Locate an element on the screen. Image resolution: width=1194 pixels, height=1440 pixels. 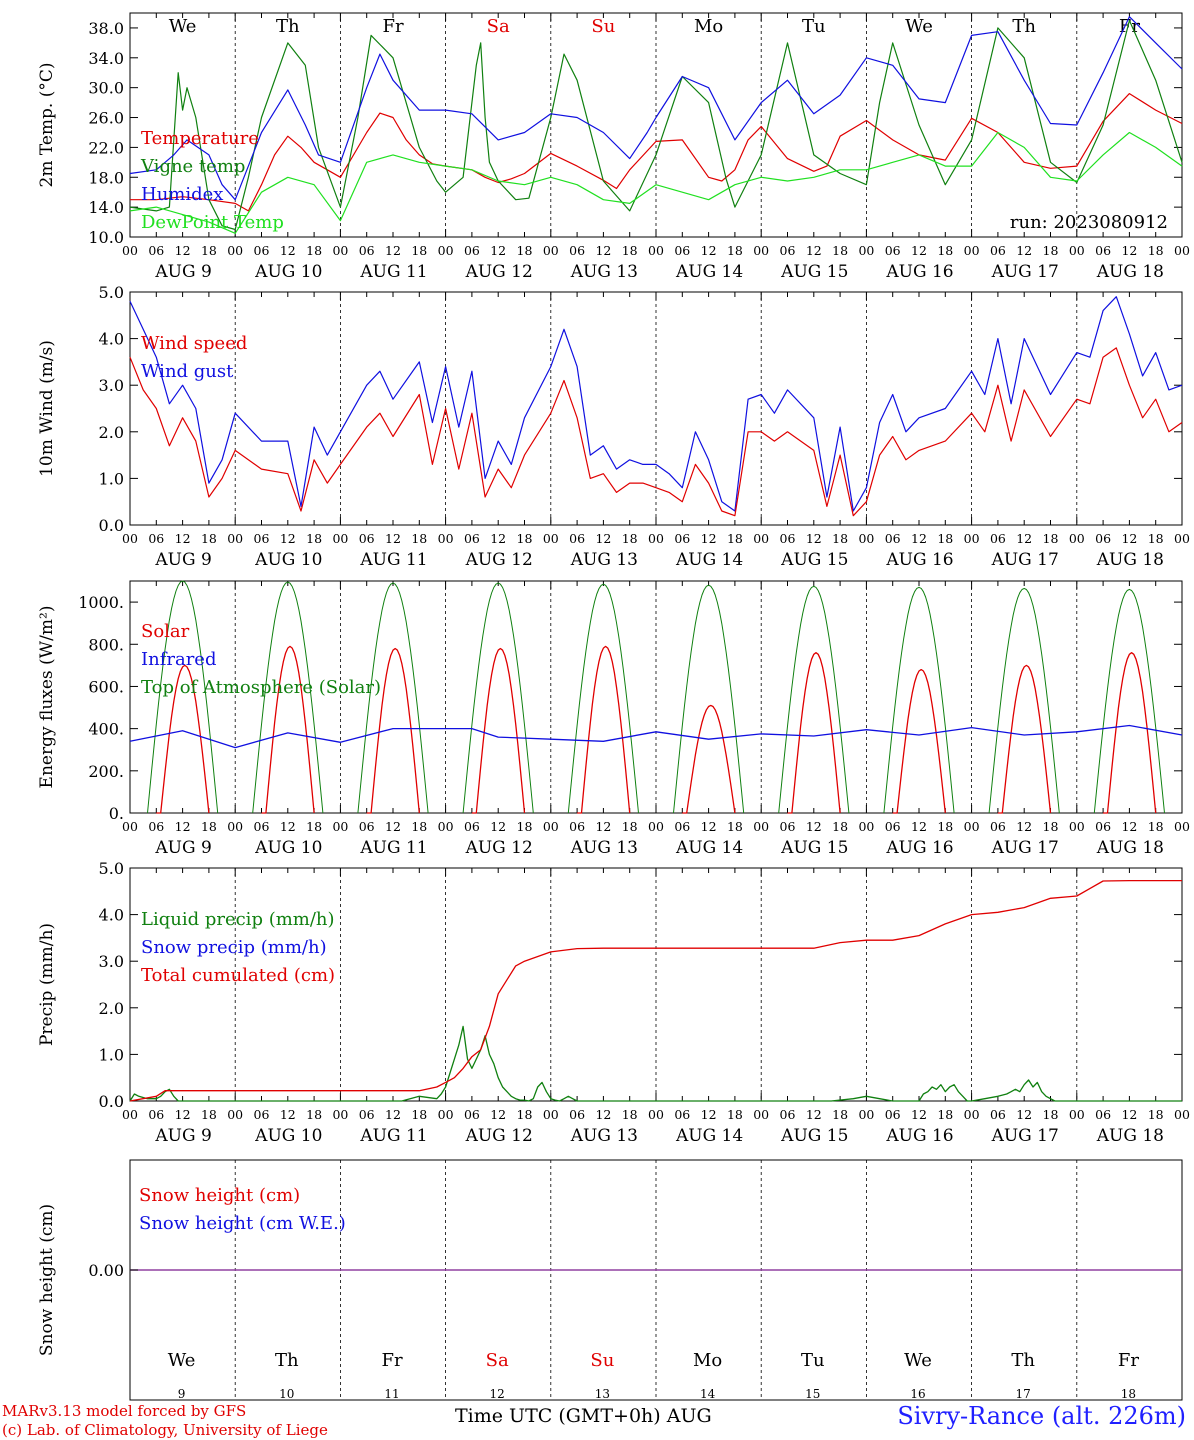
date-tick-label: AUG 9 is located at coordinates (182, 272).